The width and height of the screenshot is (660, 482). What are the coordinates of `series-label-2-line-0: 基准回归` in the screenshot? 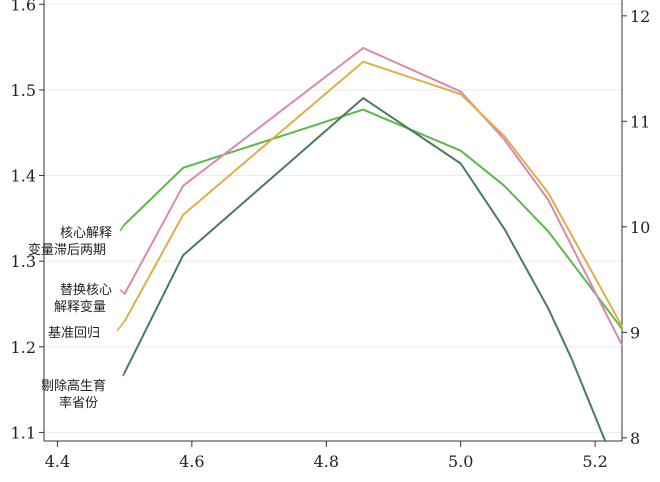 It's located at (74, 333).